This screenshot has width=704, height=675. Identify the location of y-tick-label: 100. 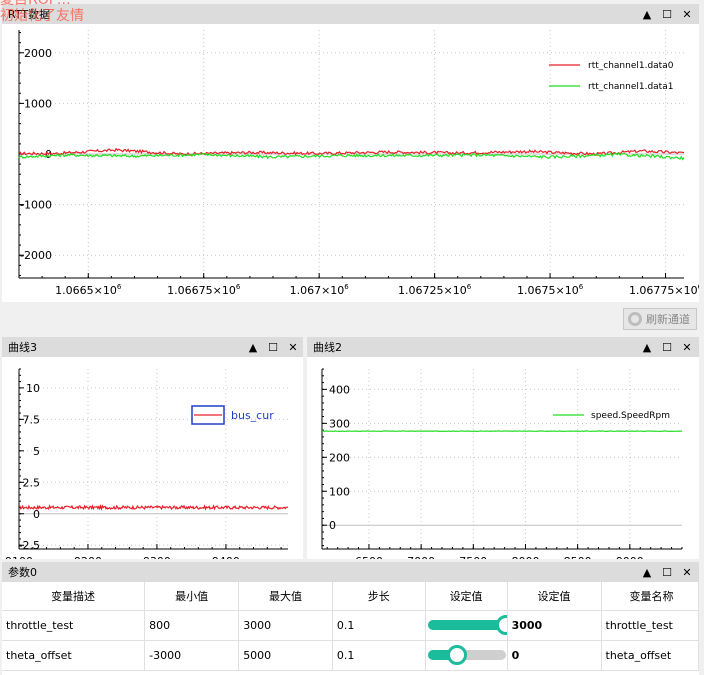
(339, 491).